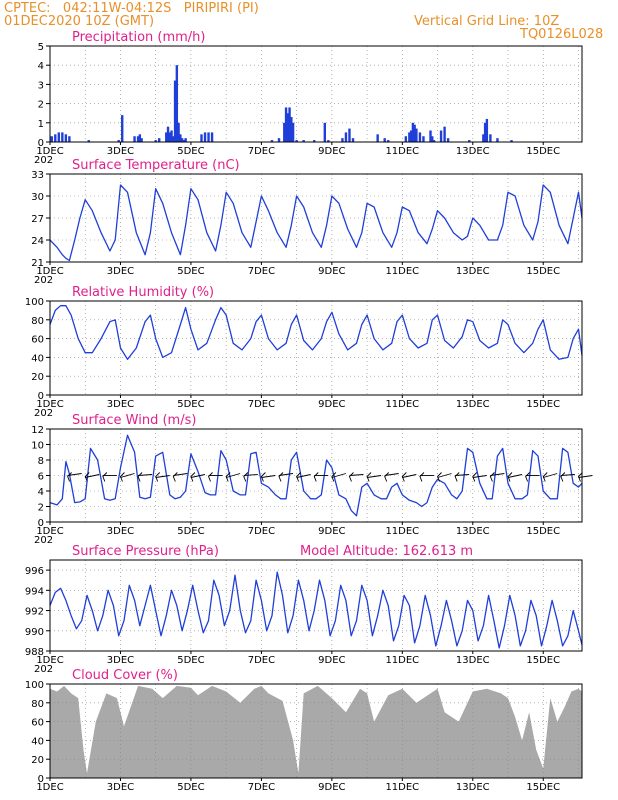  I want to click on humidity-line, so click(316, 332).